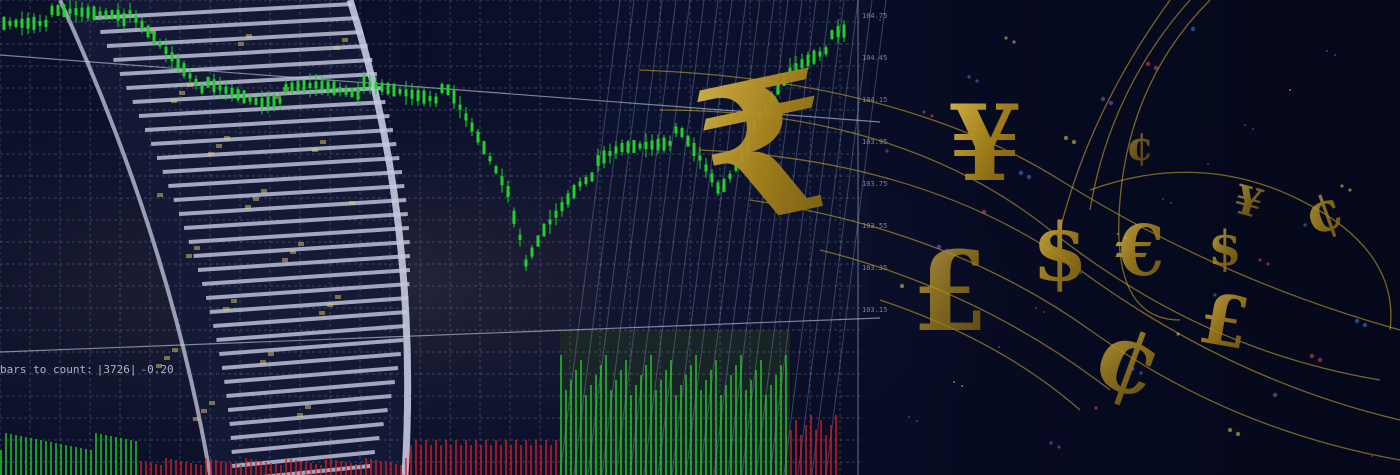  What do you see at coordinates (874, 226) in the screenshot?
I see `price-tick-label: 103.55` at bounding box center [874, 226].